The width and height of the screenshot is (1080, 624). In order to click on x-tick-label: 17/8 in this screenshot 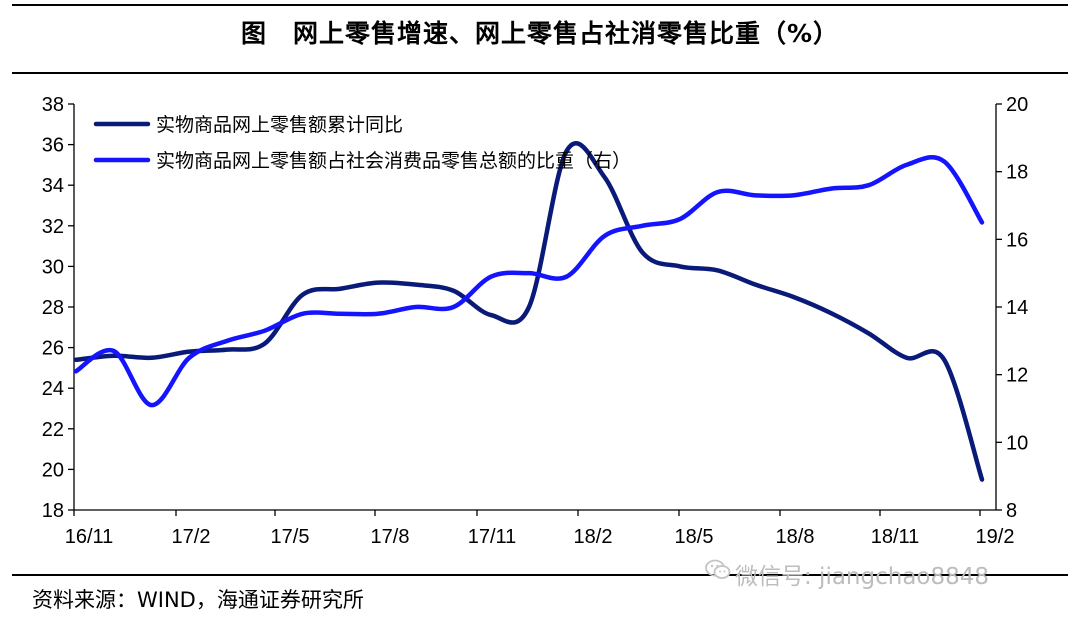, I will do `click(390, 537)`.